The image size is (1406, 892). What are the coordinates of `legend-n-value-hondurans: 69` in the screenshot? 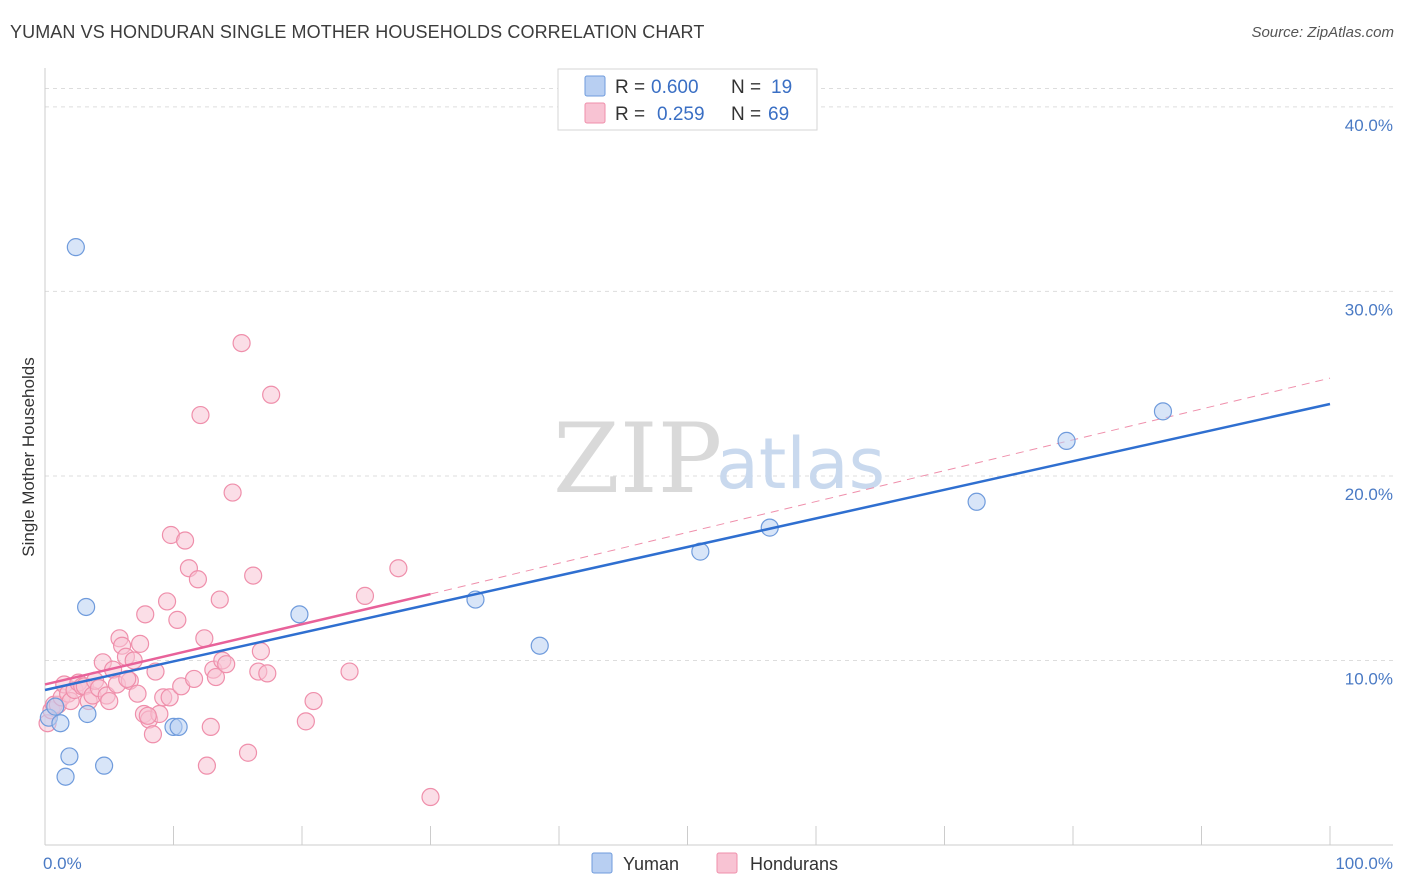 It's located at (778, 114).